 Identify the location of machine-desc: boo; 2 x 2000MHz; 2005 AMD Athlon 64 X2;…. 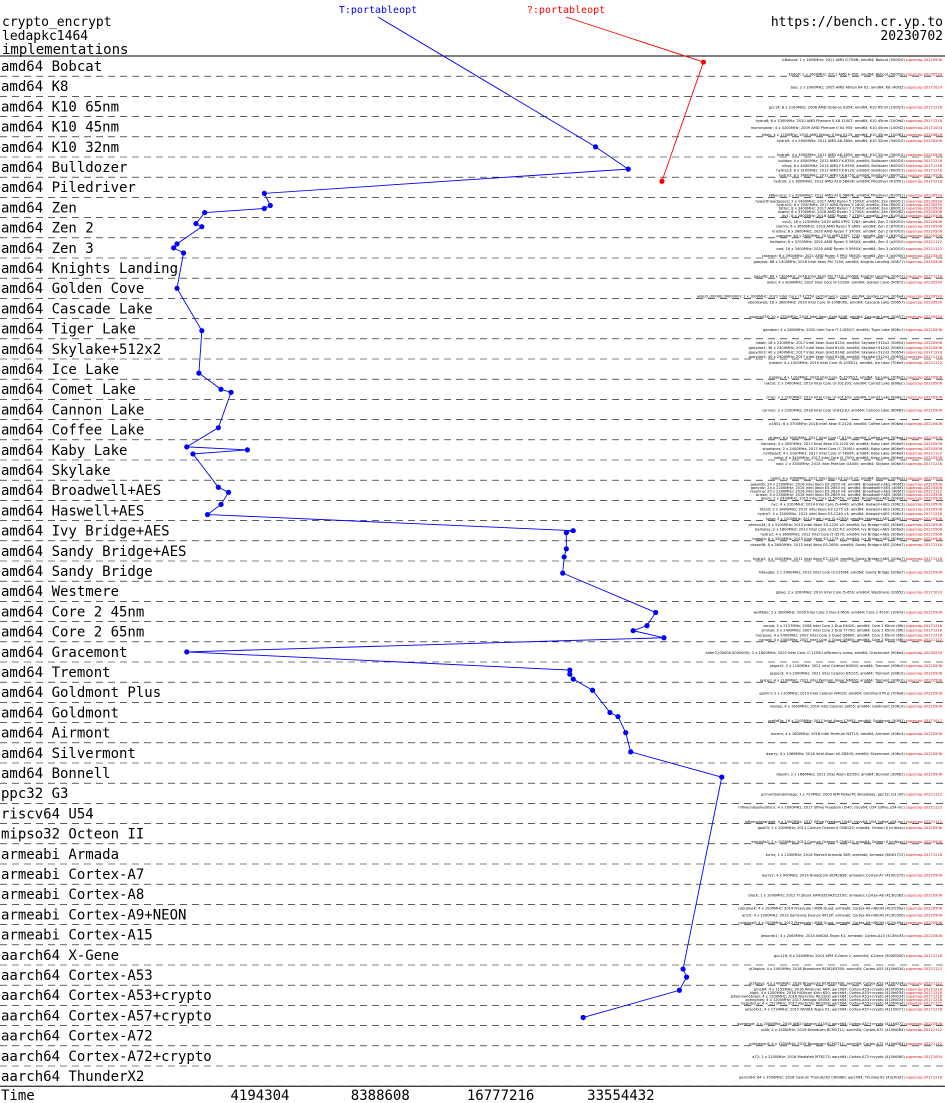
(848, 88).